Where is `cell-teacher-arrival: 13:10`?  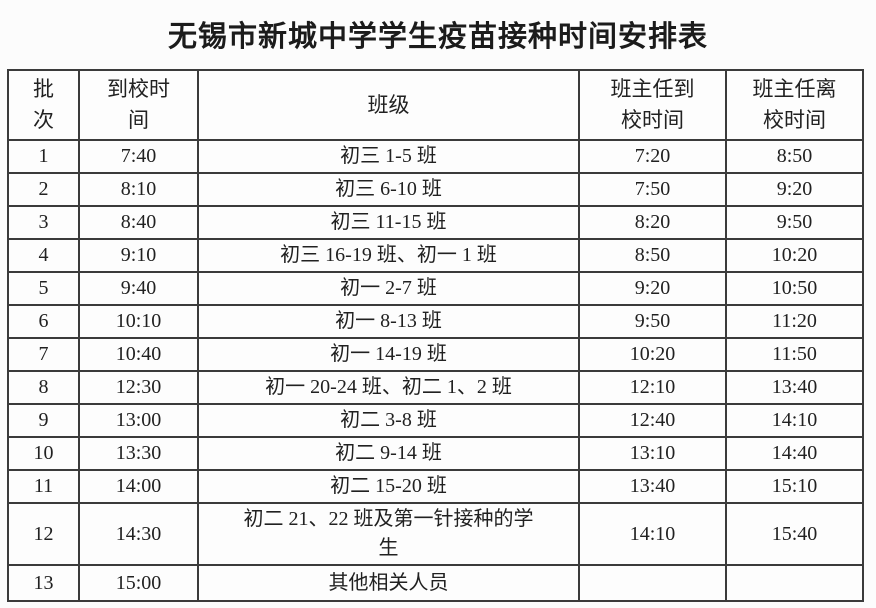
cell-teacher-arrival: 13:10 is located at coordinates (652, 453).